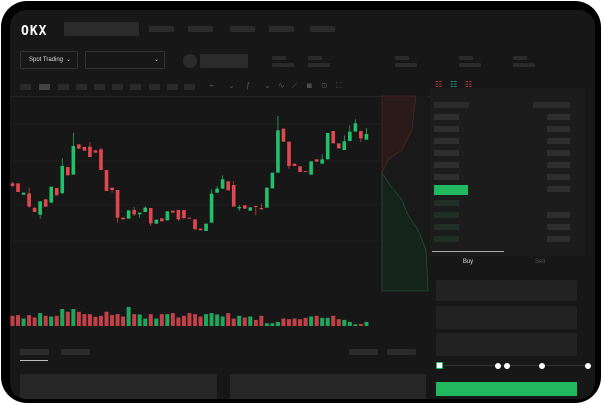  Describe the element at coordinates (49, 60) in the screenshot. I see `market-type-select: Spot Trading ⌄` at that location.